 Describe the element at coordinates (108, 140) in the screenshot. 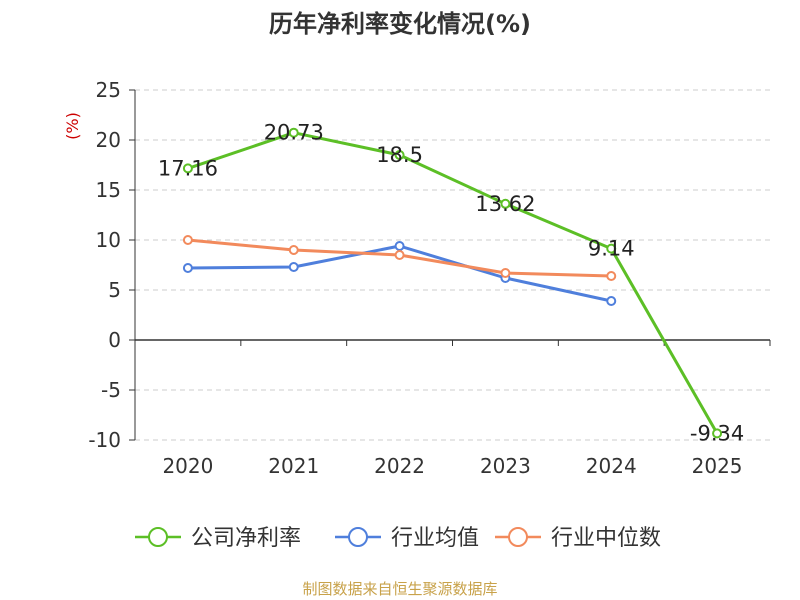

I see `y-tick-label: 20` at that location.